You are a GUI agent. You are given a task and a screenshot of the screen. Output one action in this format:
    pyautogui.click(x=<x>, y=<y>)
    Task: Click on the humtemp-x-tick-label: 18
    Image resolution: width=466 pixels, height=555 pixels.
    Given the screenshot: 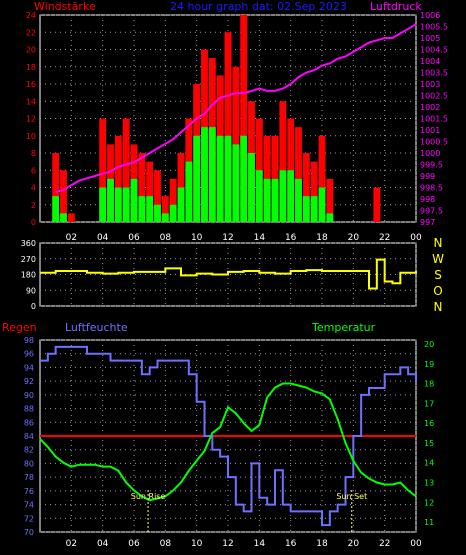 What is the action you would take?
    pyautogui.click(x=322, y=544)
    